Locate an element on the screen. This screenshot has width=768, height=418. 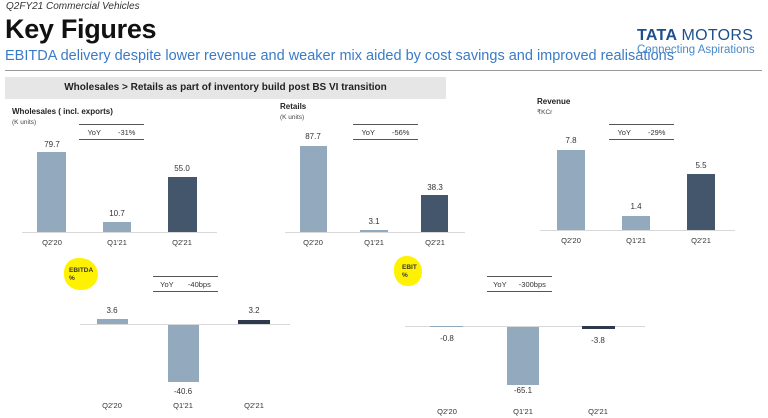
yoy-box: YoY -56% is located at coordinates (385, 132).